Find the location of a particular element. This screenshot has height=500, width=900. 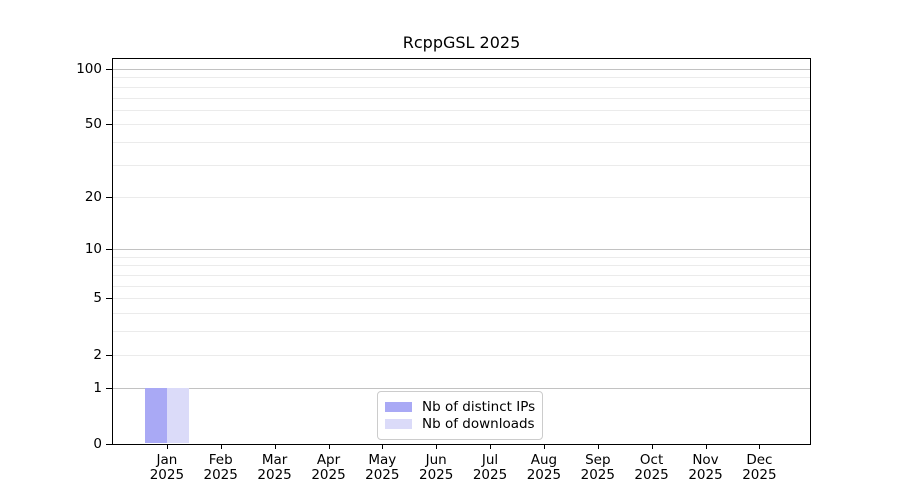

x-tick-mark-dec is located at coordinates (760, 447).